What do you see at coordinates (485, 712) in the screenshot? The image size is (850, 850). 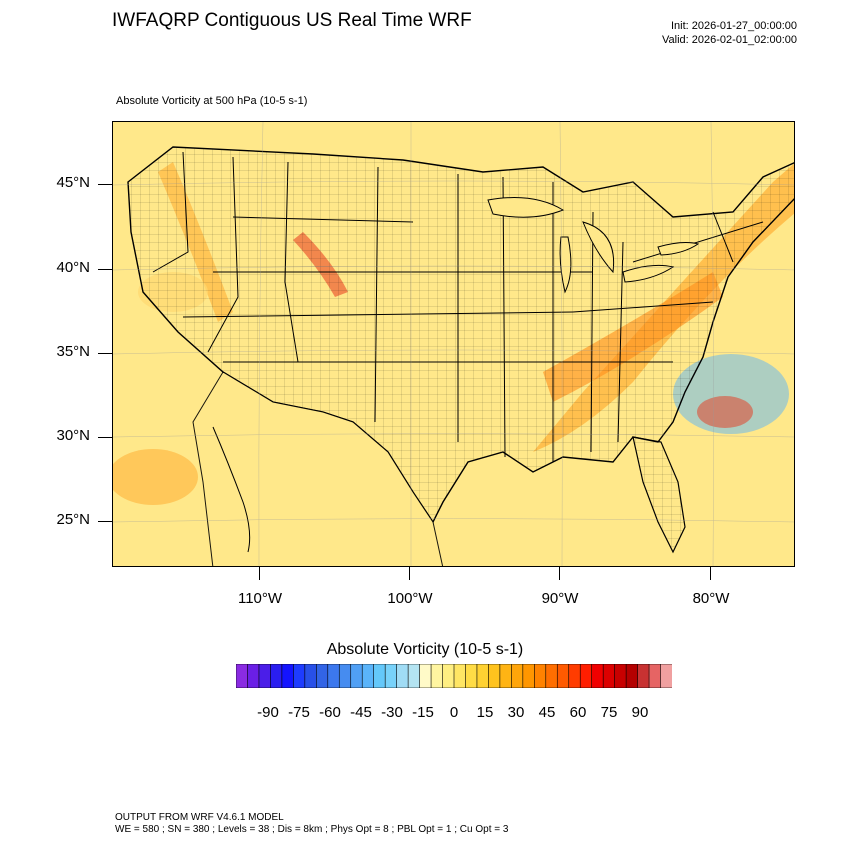 I see `colorbar-label: 15` at bounding box center [485, 712].